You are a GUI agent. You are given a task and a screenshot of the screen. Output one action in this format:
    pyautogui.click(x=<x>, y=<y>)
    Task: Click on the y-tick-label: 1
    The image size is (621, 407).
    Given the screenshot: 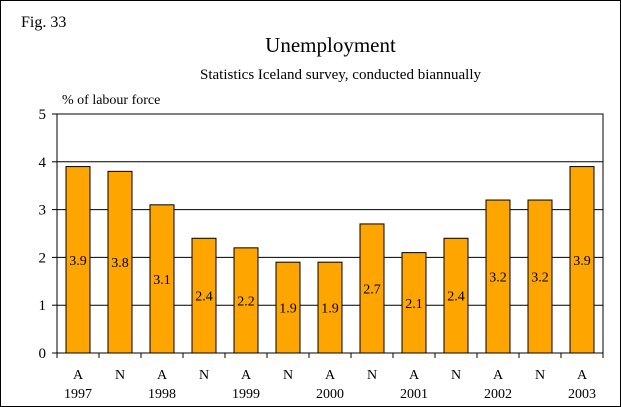 What is the action you would take?
    pyautogui.click(x=43, y=306)
    